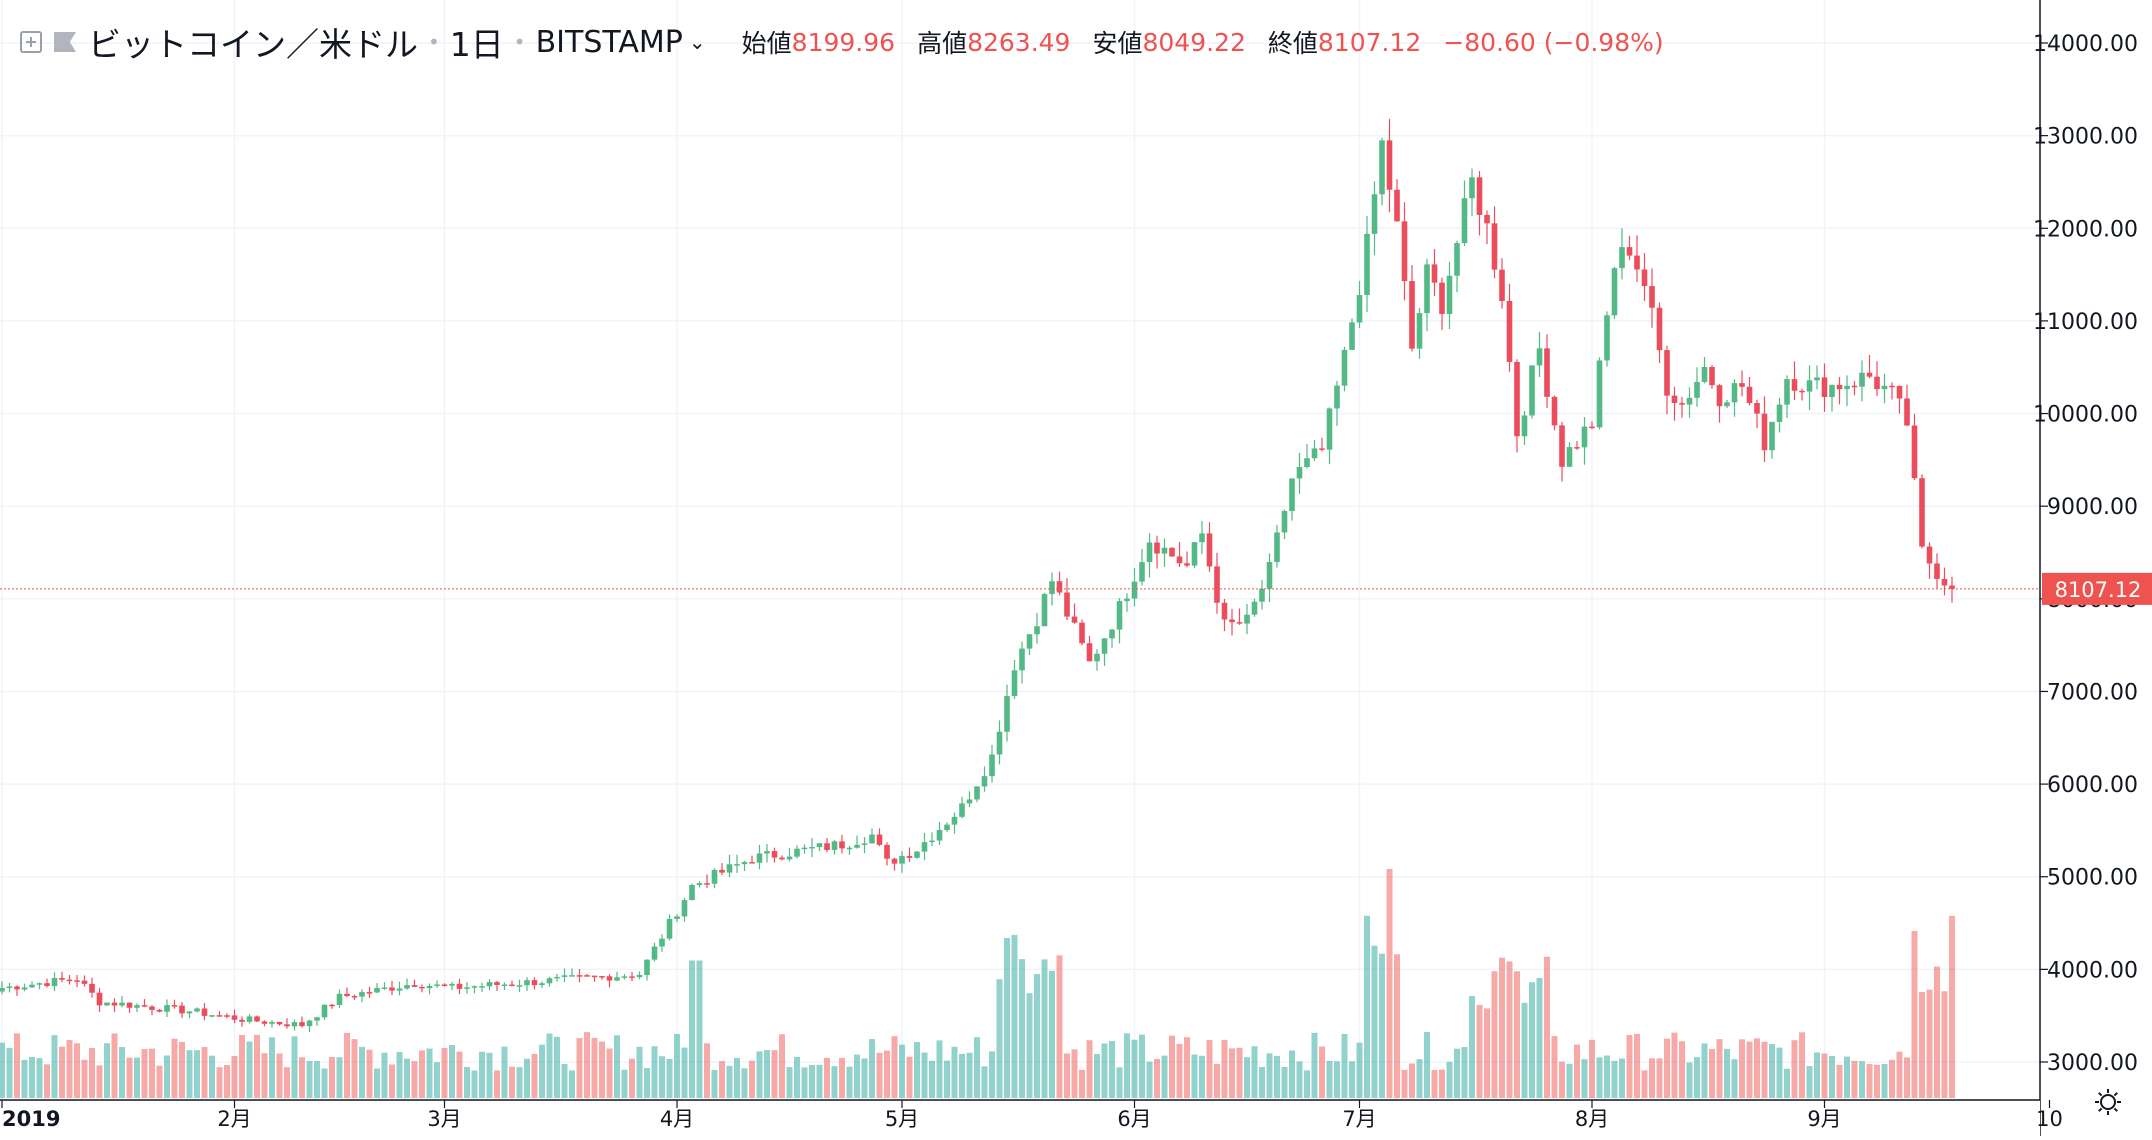  I want to click on x-tick-label: 5月, so click(902, 1119).